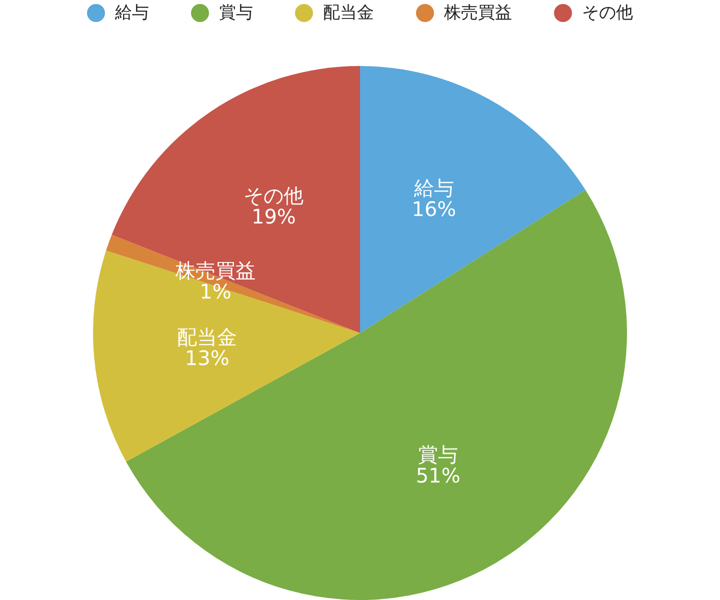  Describe the element at coordinates (131, 13) in the screenshot. I see `legend-label: 給与` at that location.